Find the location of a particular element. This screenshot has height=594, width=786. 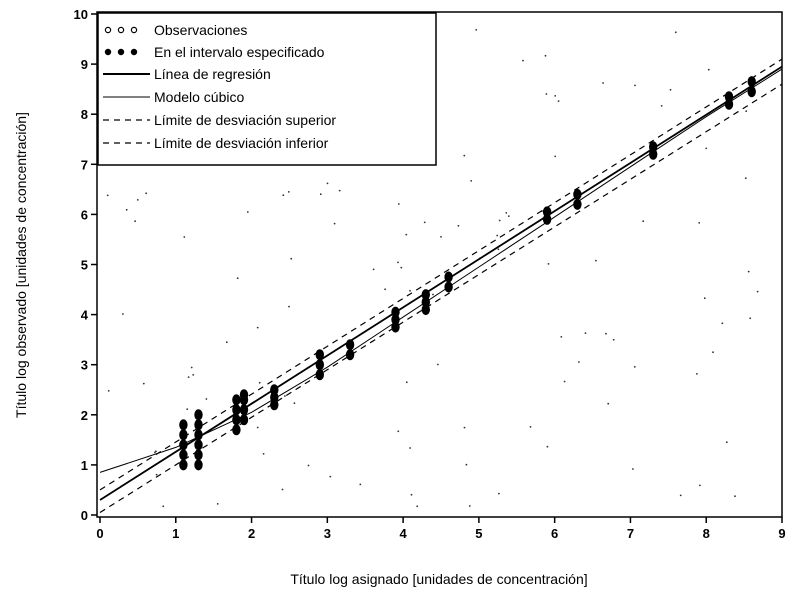

y-tick-label: 6 is located at coordinates (84, 214).